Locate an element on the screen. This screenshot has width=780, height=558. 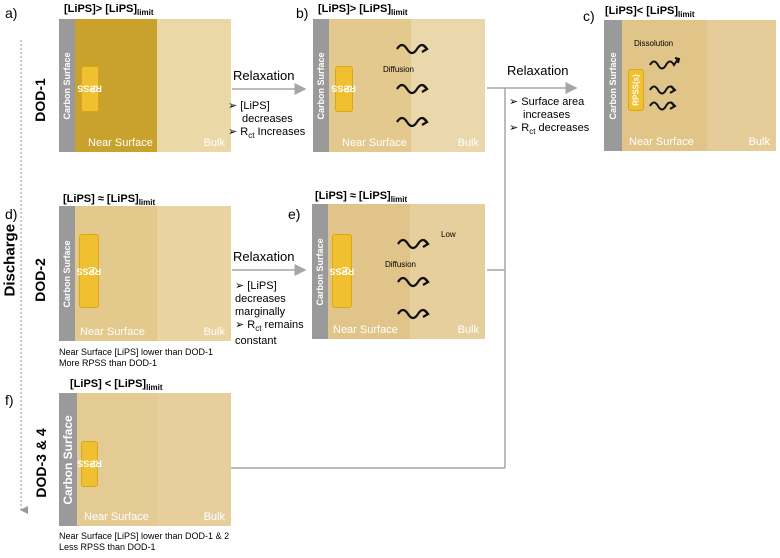
panel-d: Carbon Surface RPSS (s) Near Surface Bulk is located at coordinates (145, 273).